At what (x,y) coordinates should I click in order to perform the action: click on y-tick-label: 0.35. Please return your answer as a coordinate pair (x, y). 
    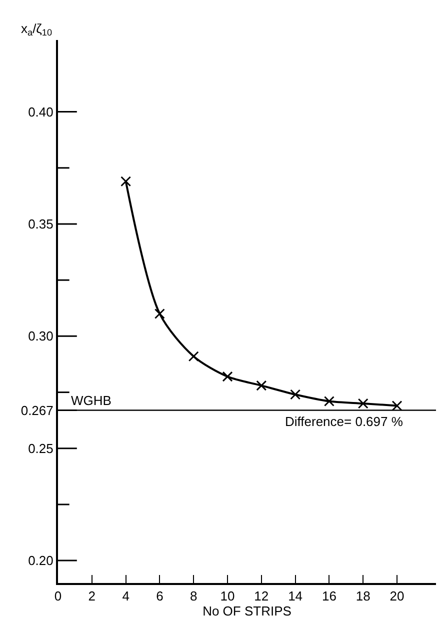
    Looking at the image, I should click on (41, 224).